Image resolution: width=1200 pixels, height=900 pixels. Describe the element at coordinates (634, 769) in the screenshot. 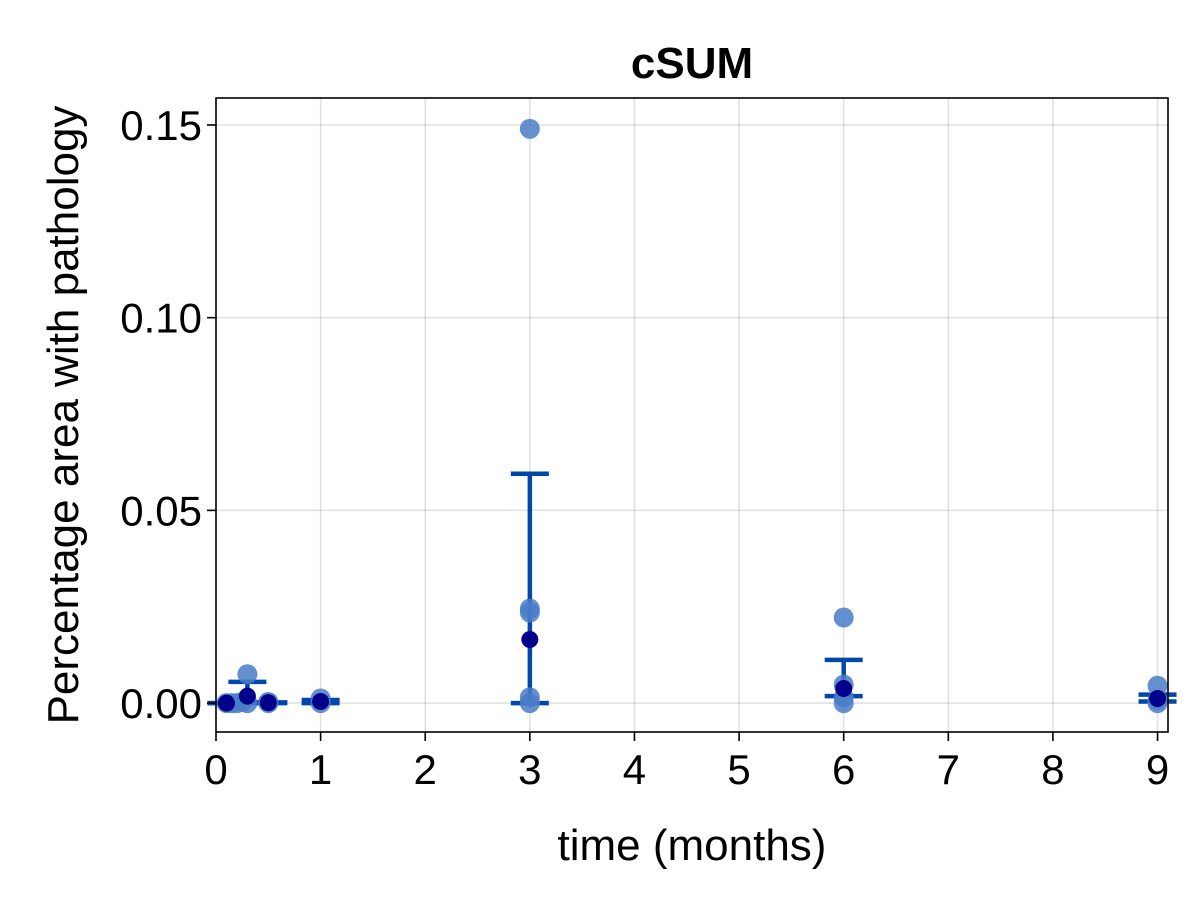

I see `x-tick-label: 4` at that location.